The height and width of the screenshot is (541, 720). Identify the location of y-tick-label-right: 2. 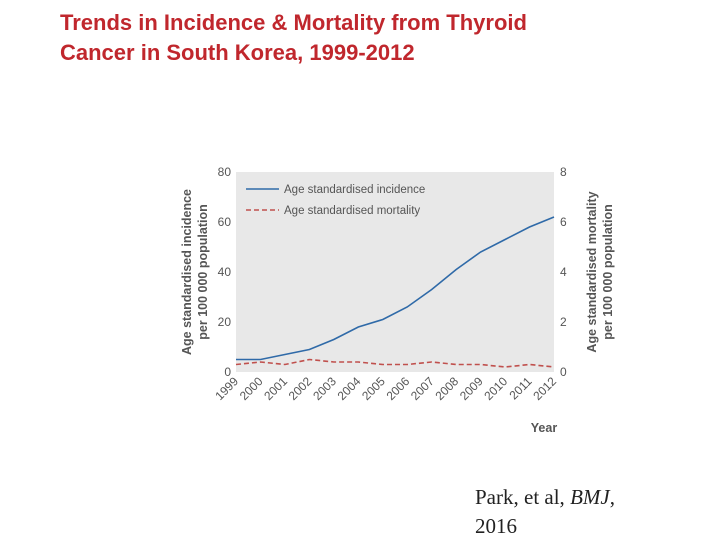
(563, 322).